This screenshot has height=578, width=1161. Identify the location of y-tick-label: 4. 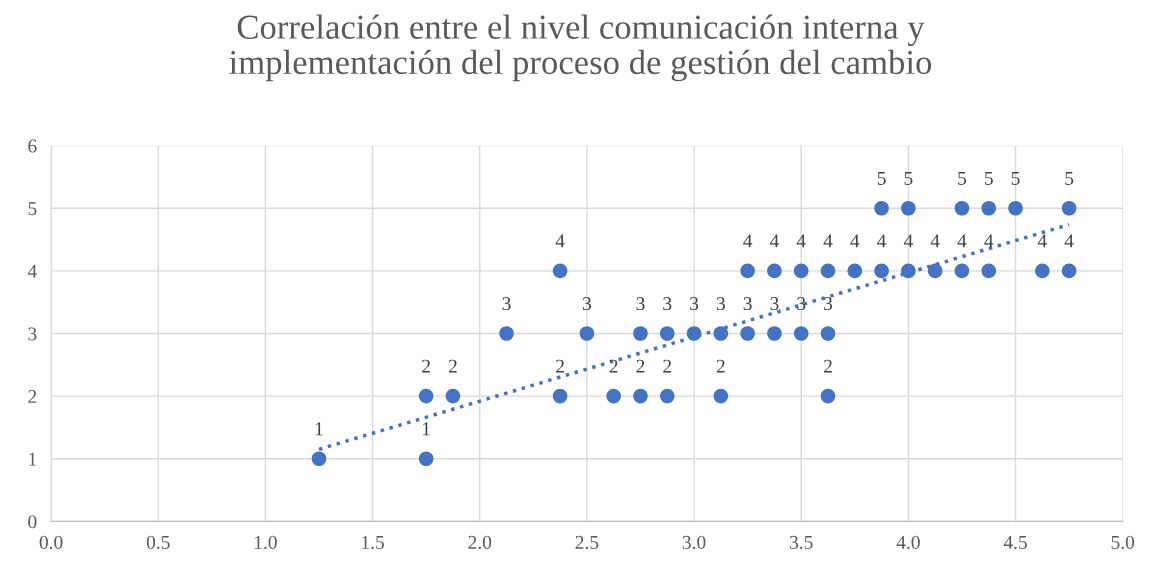
(32, 271).